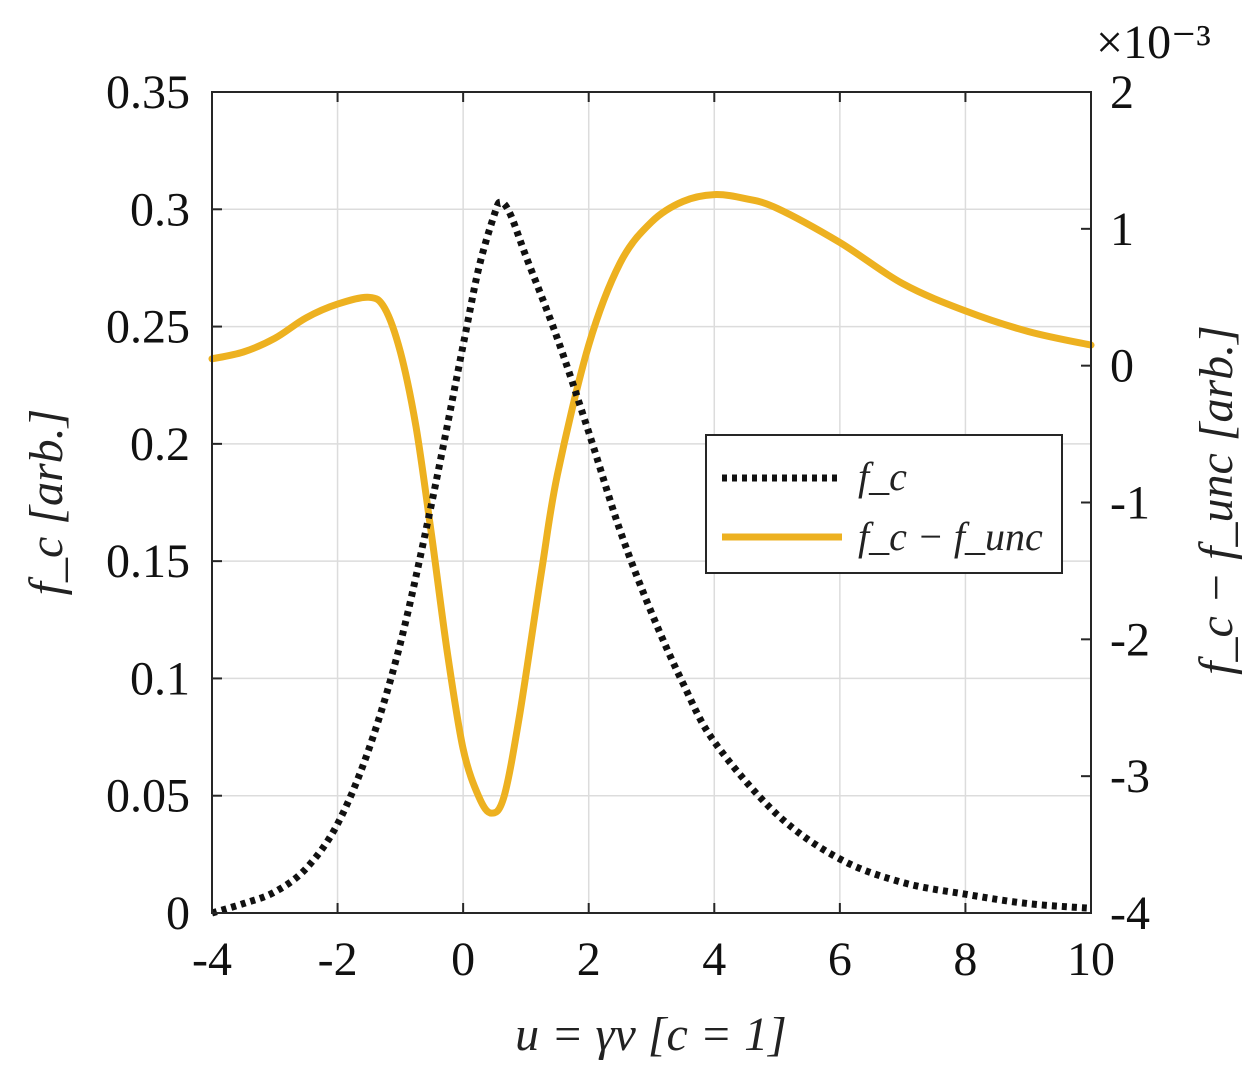  What do you see at coordinates (148, 92) in the screenshot?
I see `y-left-tick-label: 0.35` at bounding box center [148, 92].